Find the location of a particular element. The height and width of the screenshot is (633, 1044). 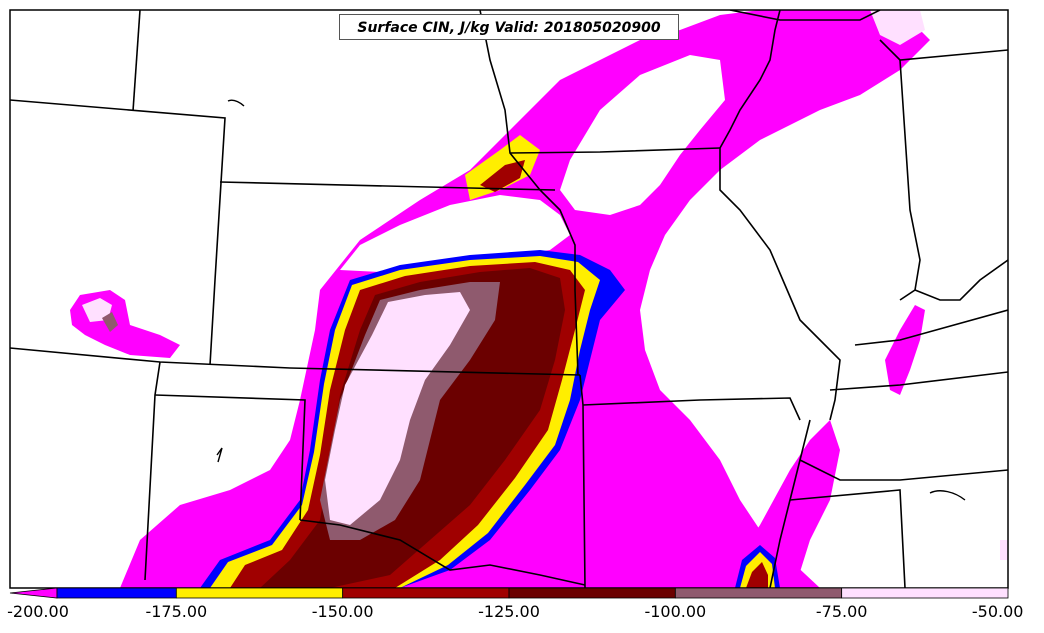

map-title: Surface CIN, J/kg Valid: 201805020900 is located at coordinates (509, 27).